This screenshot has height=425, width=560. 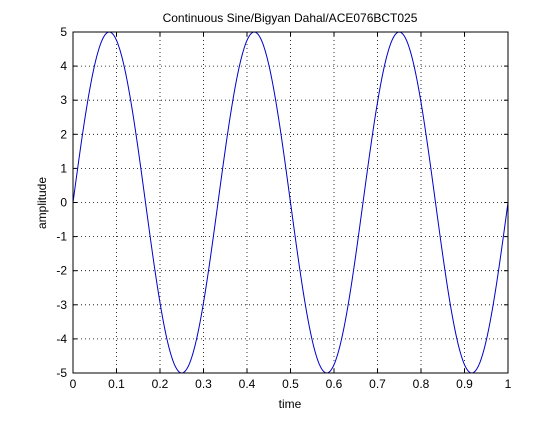 I want to click on x-tick-label: 0.9, so click(x=464, y=384).